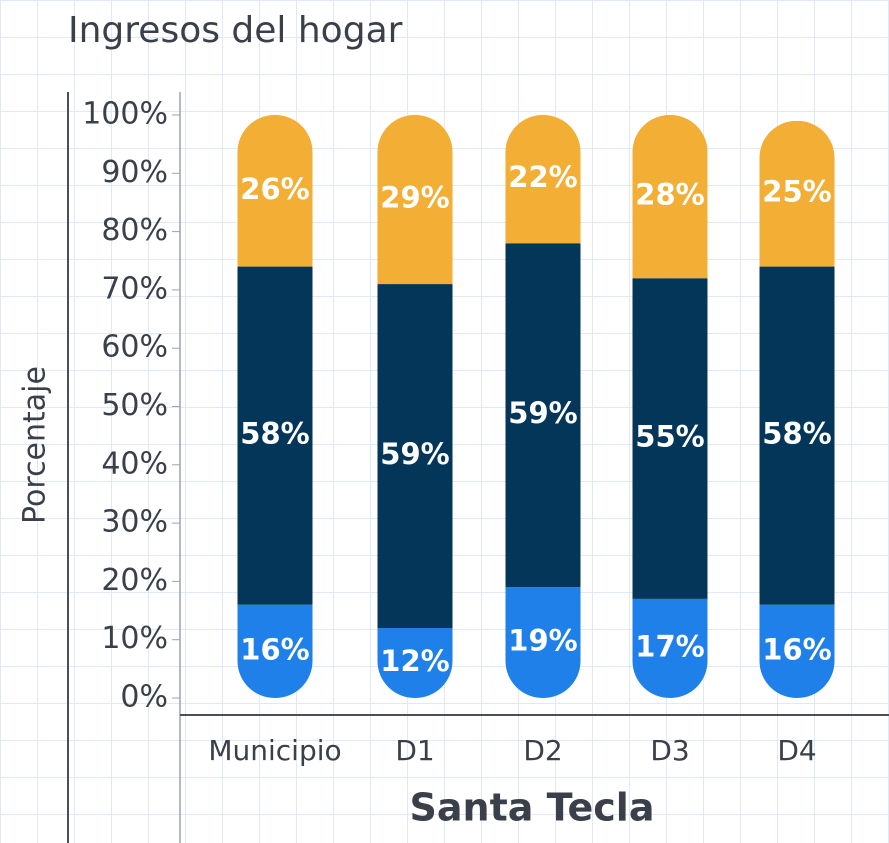 The image size is (889, 843). I want to click on value-label: 22%, so click(542, 177).